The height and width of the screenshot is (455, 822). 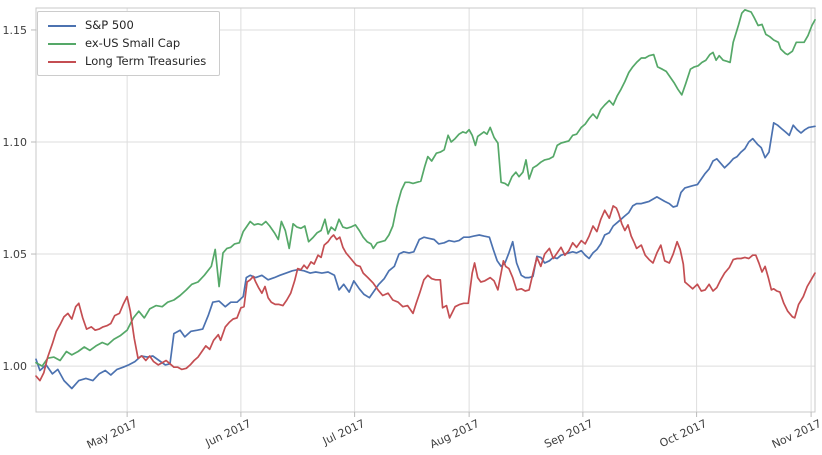 I want to click on x-tick-label: May 2017, so click(x=112, y=434).